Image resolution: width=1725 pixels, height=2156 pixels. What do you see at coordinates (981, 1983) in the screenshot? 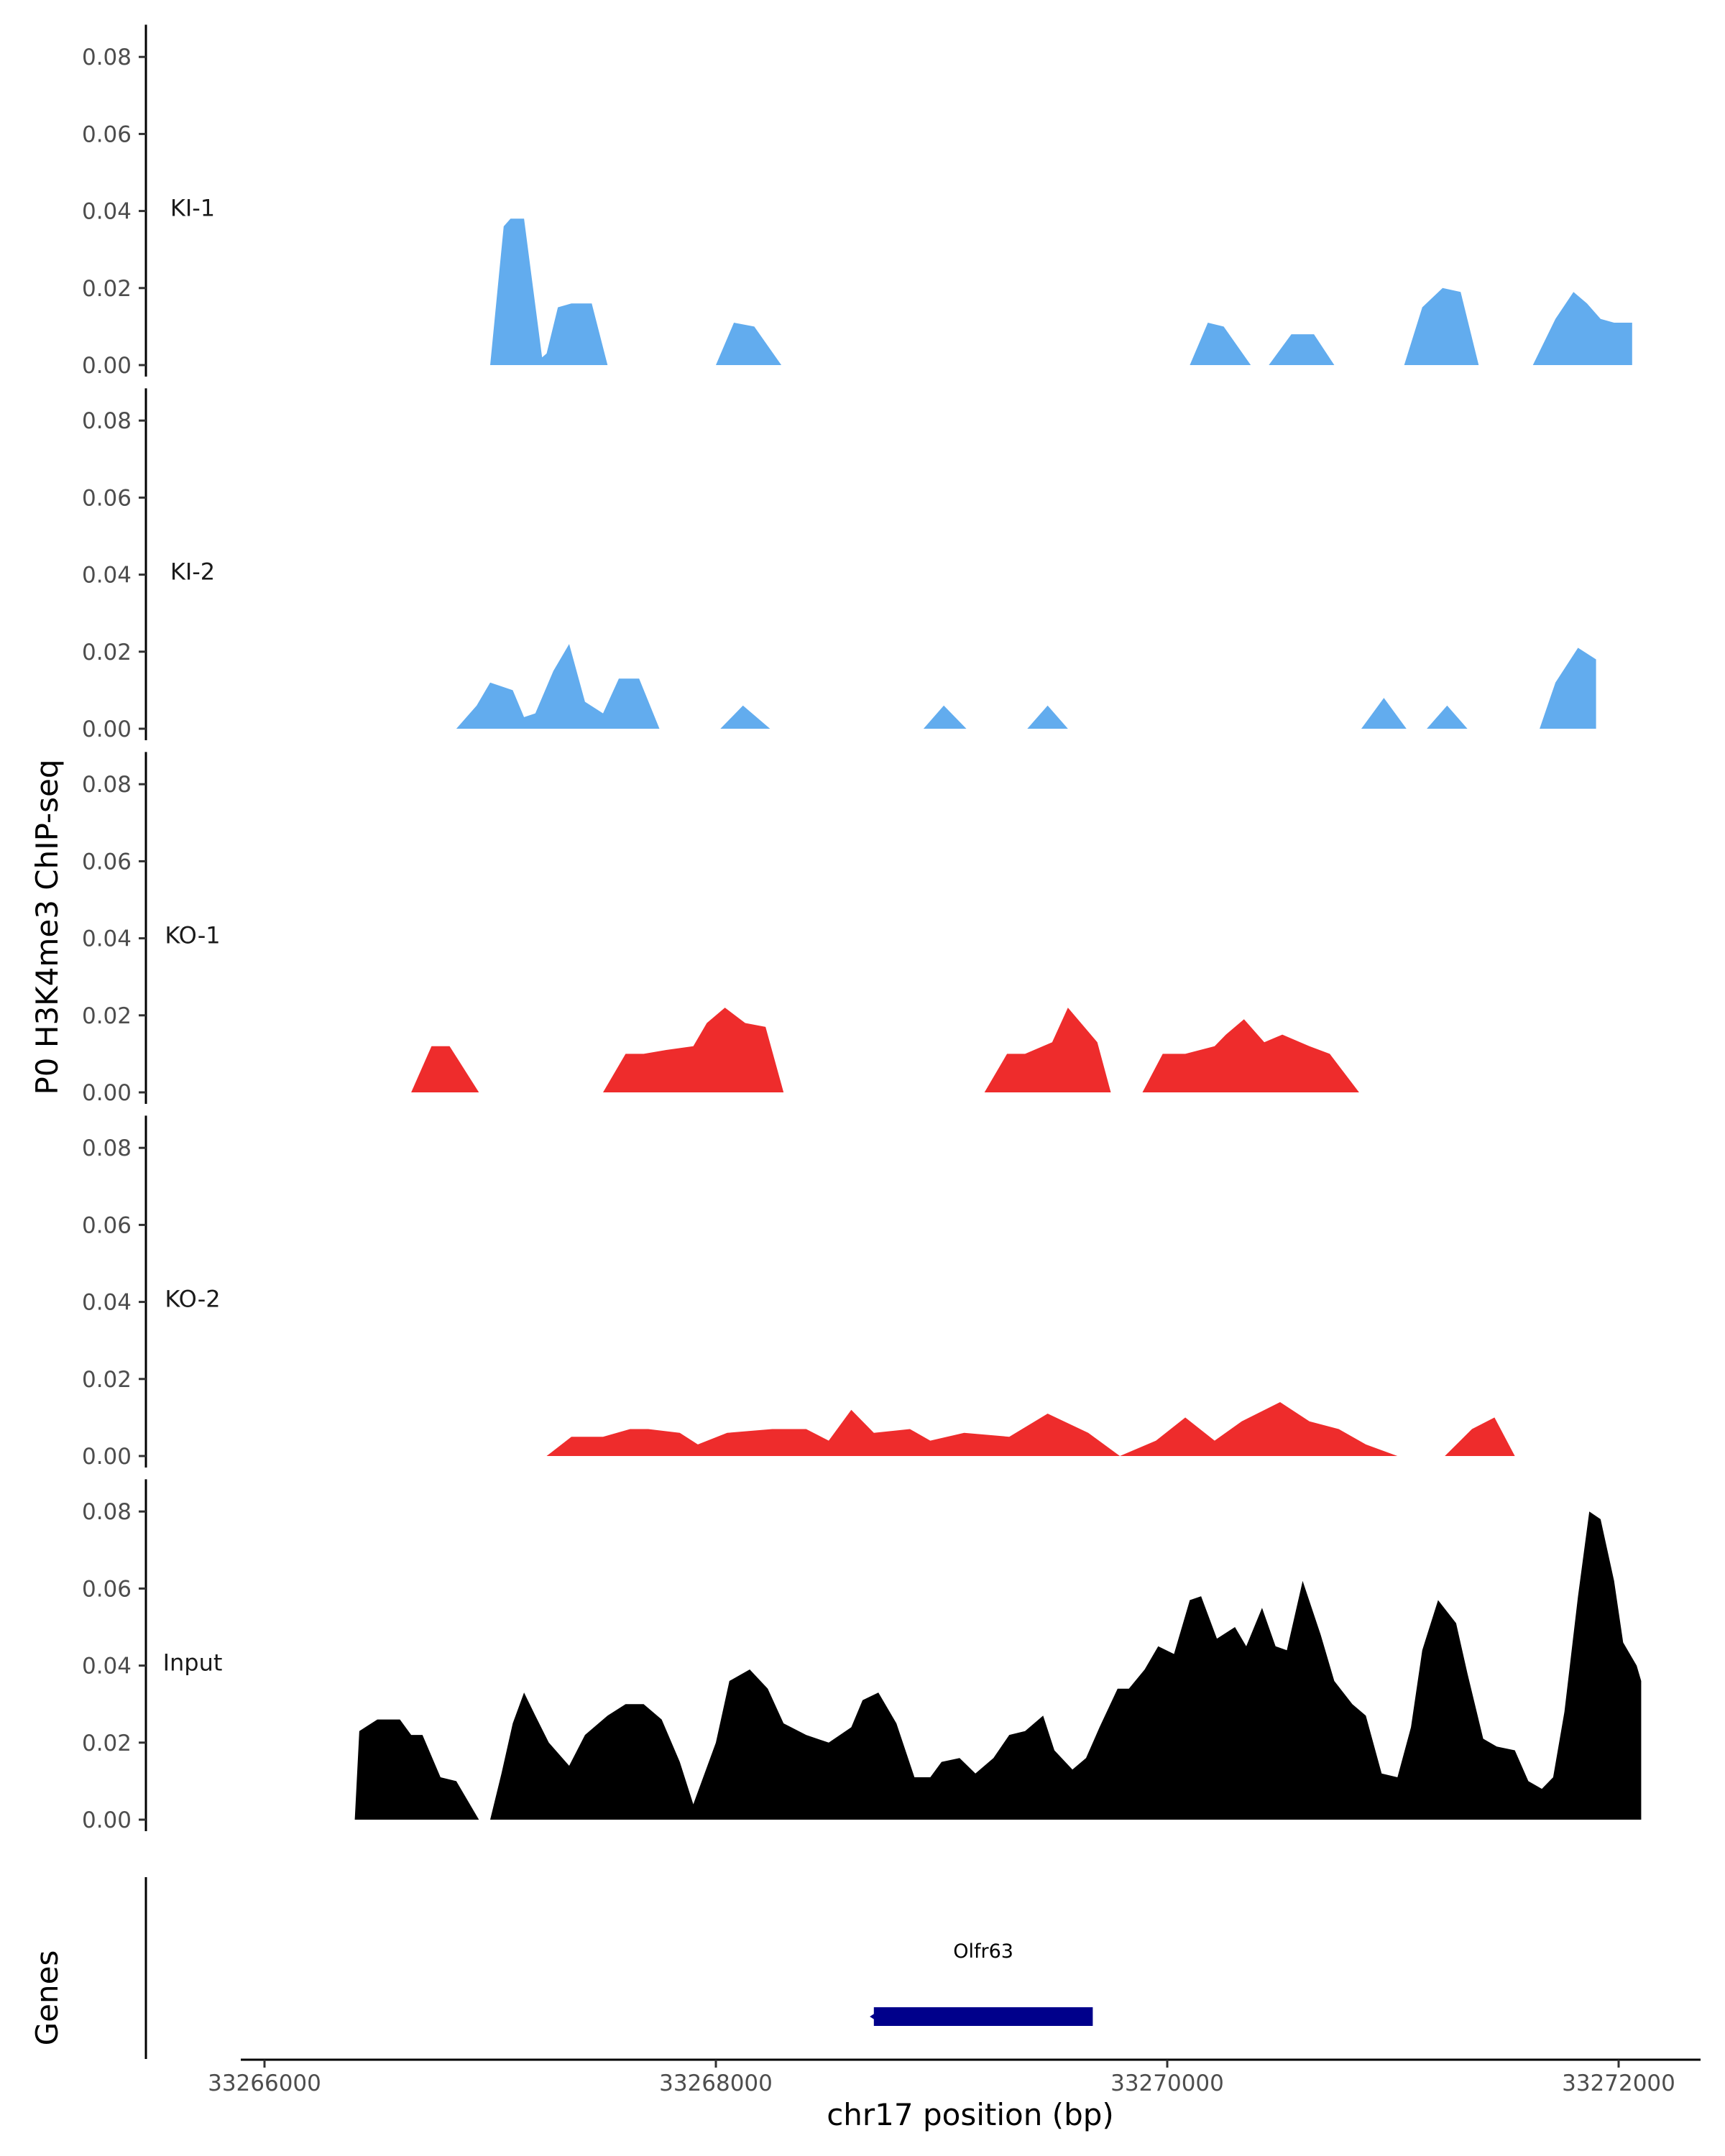
I see `gene-olfr63: Olfr63` at bounding box center [981, 1983].